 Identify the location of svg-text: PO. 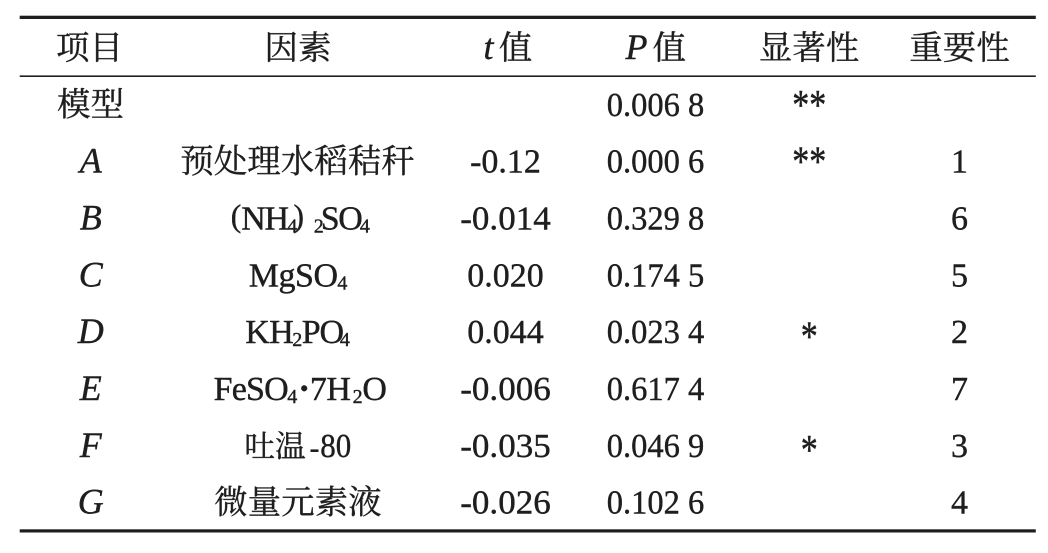
(323, 332).